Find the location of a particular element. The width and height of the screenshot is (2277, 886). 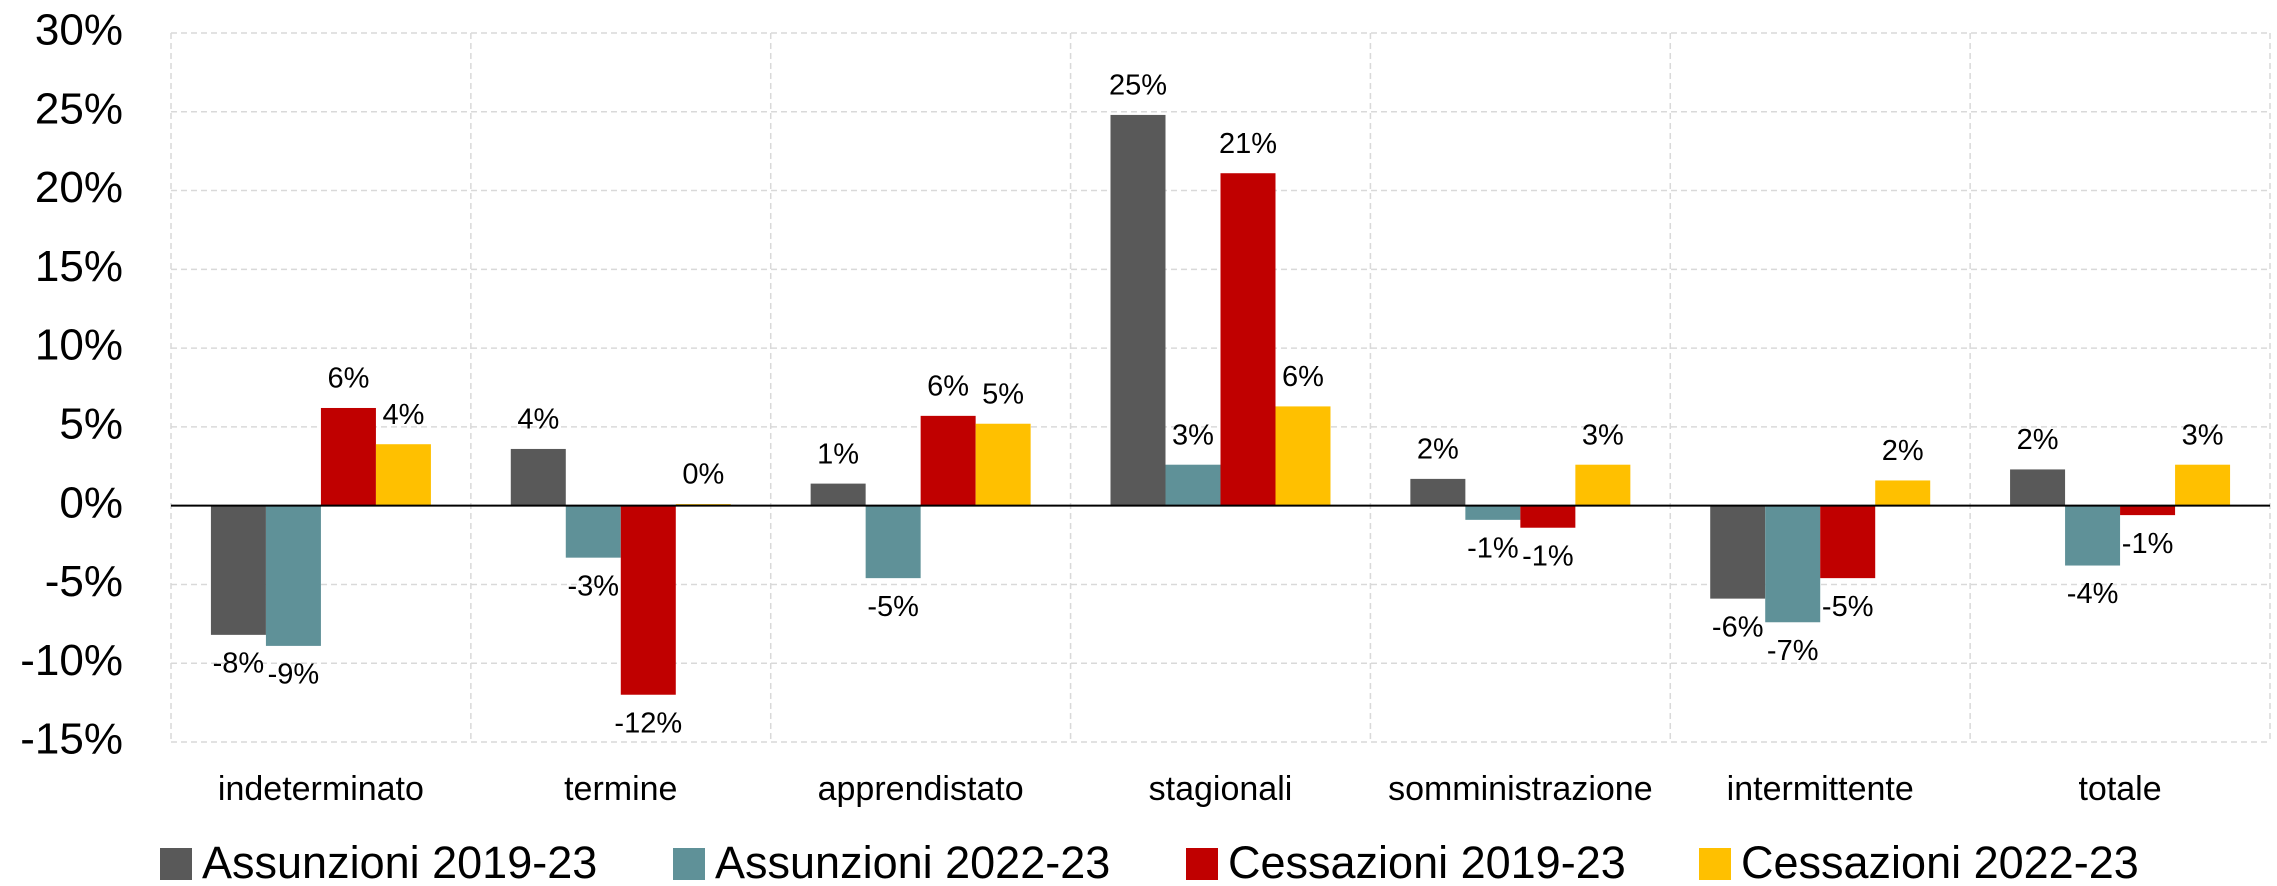

data-label: -3% is located at coordinates (593, 586).